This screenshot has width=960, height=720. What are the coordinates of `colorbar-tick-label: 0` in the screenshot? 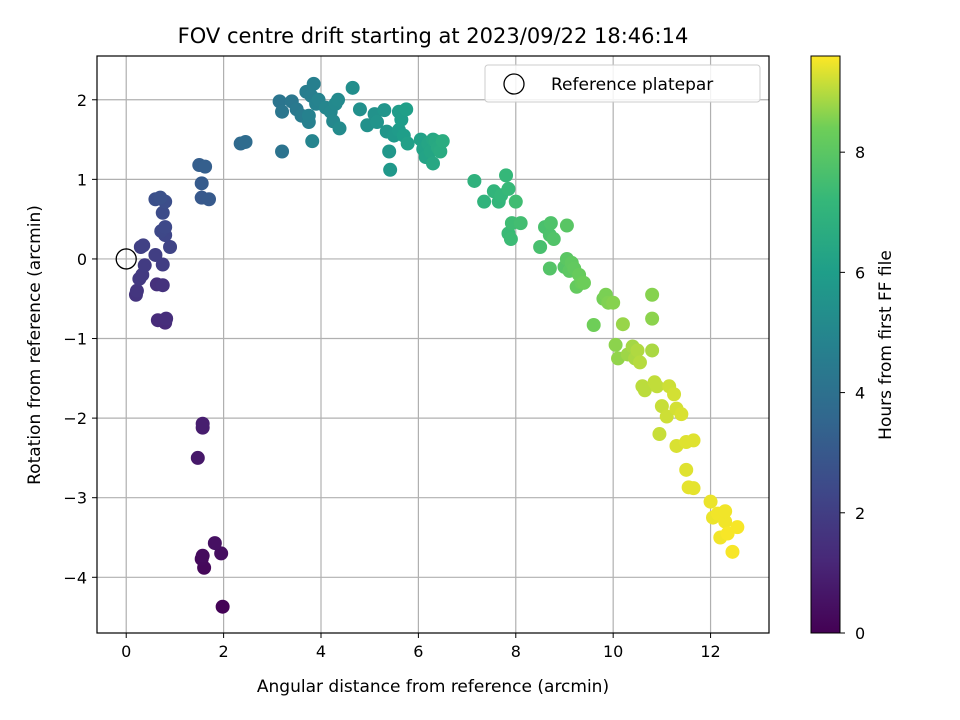 It's located at (860, 633).